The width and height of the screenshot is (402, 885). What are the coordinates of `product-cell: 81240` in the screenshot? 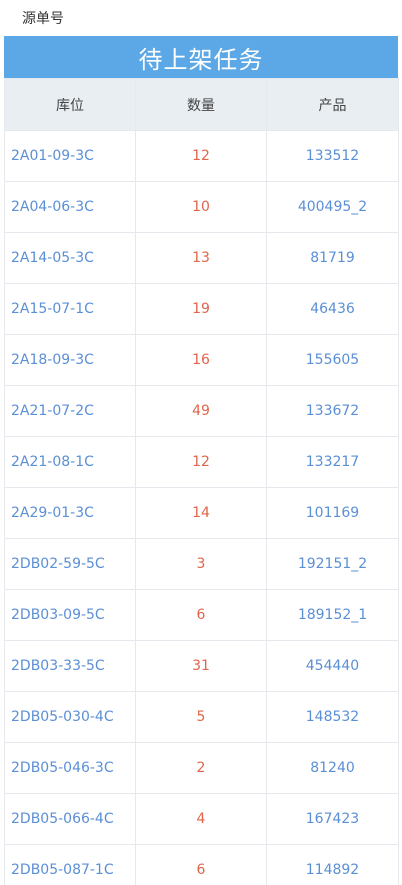 It's located at (332, 768).